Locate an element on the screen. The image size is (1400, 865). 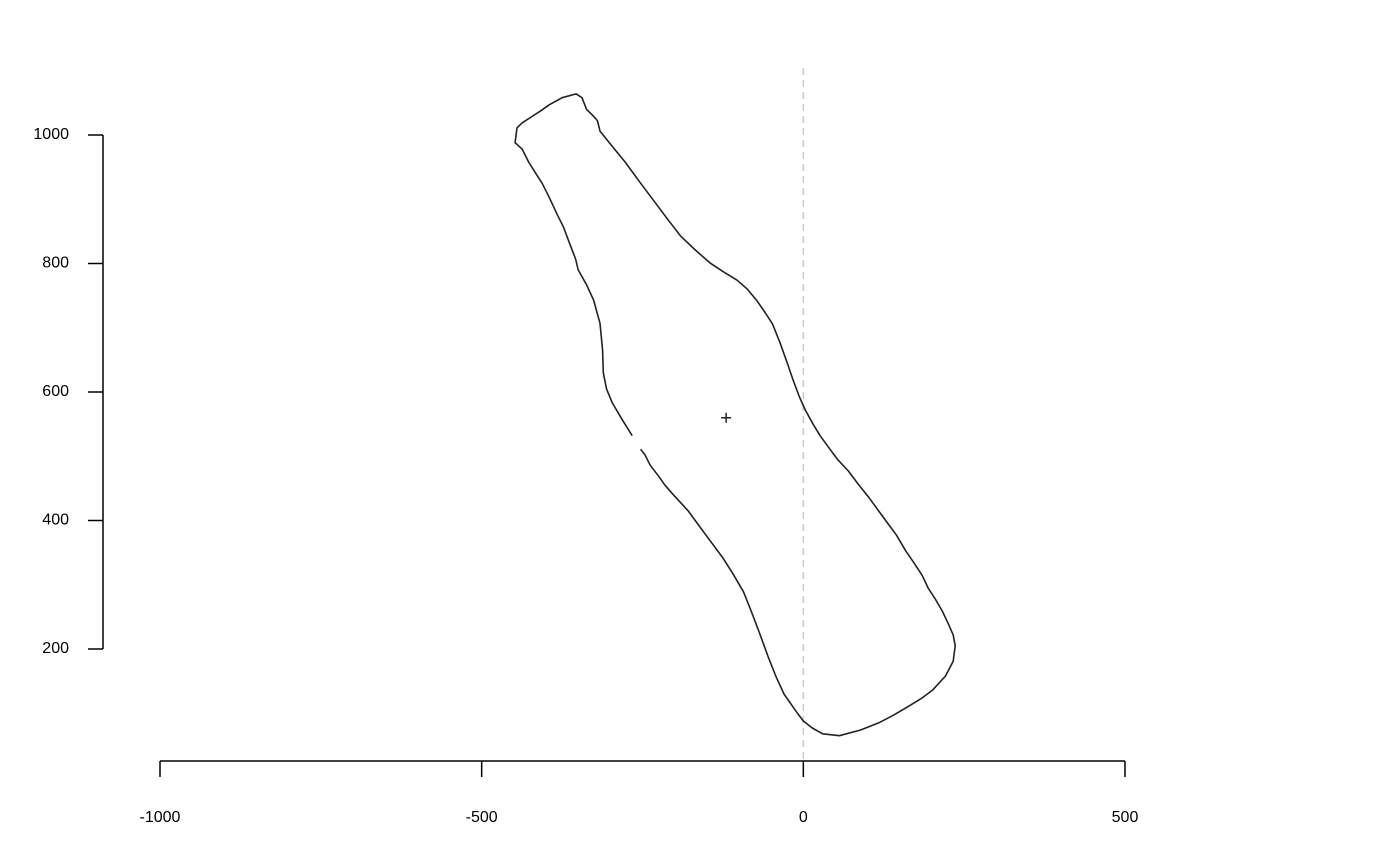
x-tick-label: -500 is located at coordinates (482, 817).